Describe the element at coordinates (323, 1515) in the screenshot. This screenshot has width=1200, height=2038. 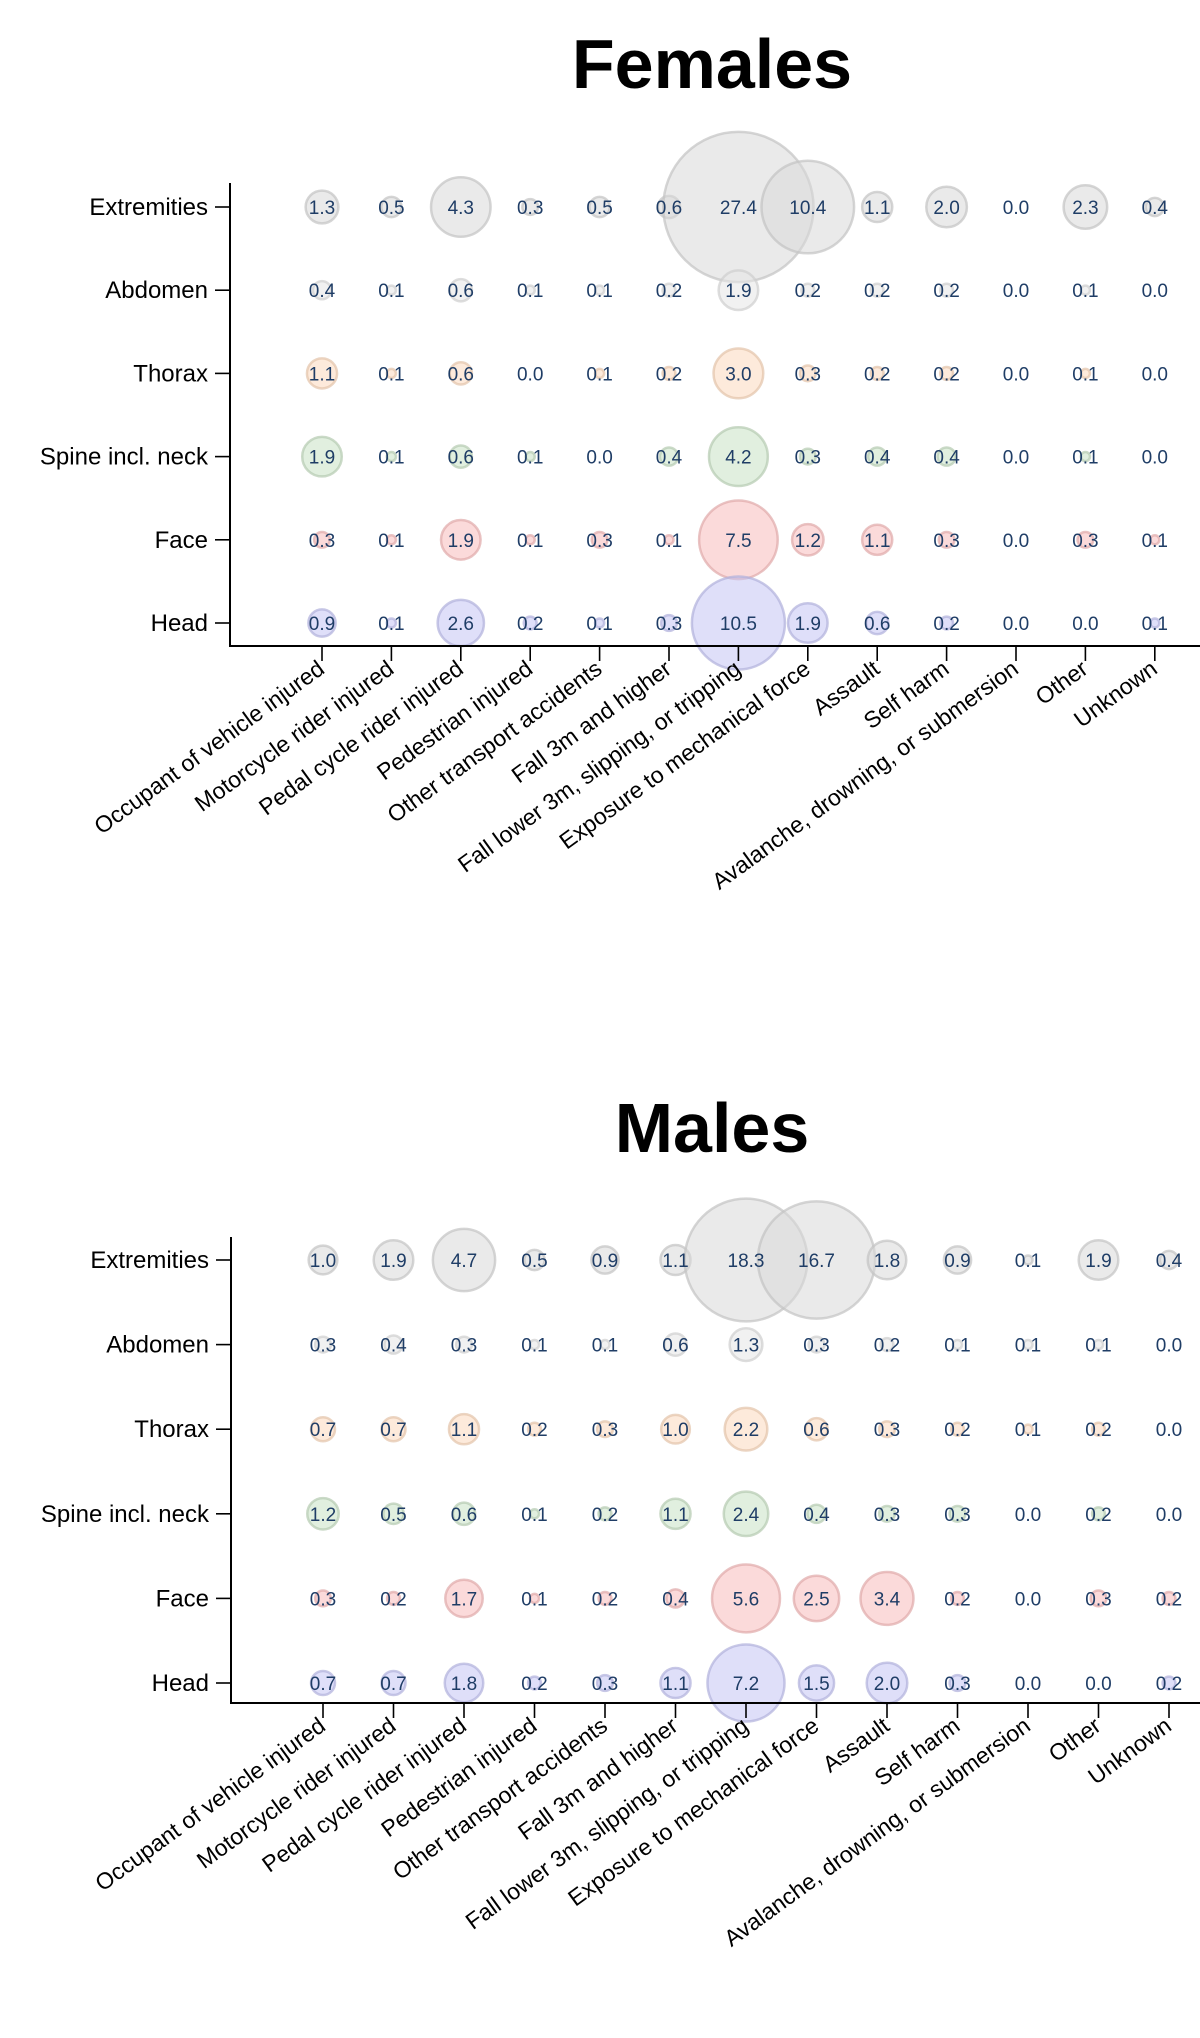
I see `bubble-value-label: 1.2` at that location.